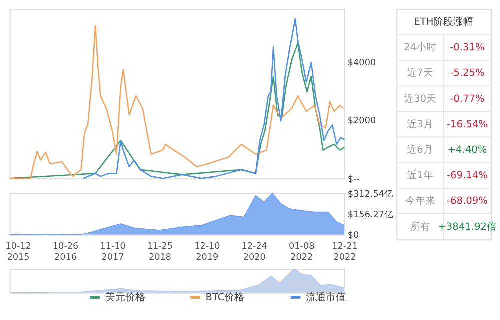  Describe the element at coordinates (420, 201) in the screenshot. I see `category-label: 今年来` at that location.